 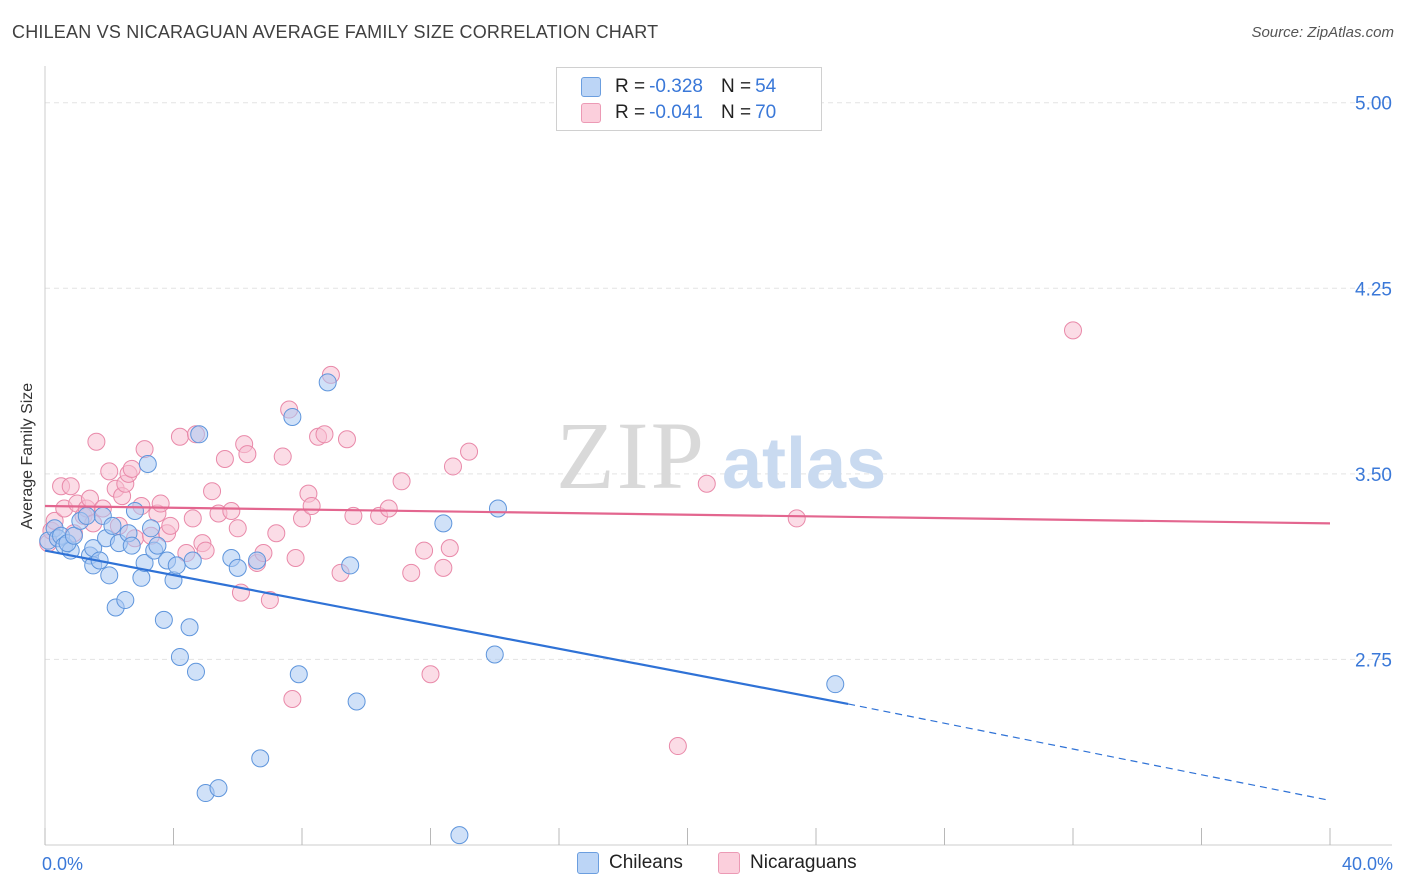 I want to click on legend-item-chileans: Chileans, so click(x=630, y=863).